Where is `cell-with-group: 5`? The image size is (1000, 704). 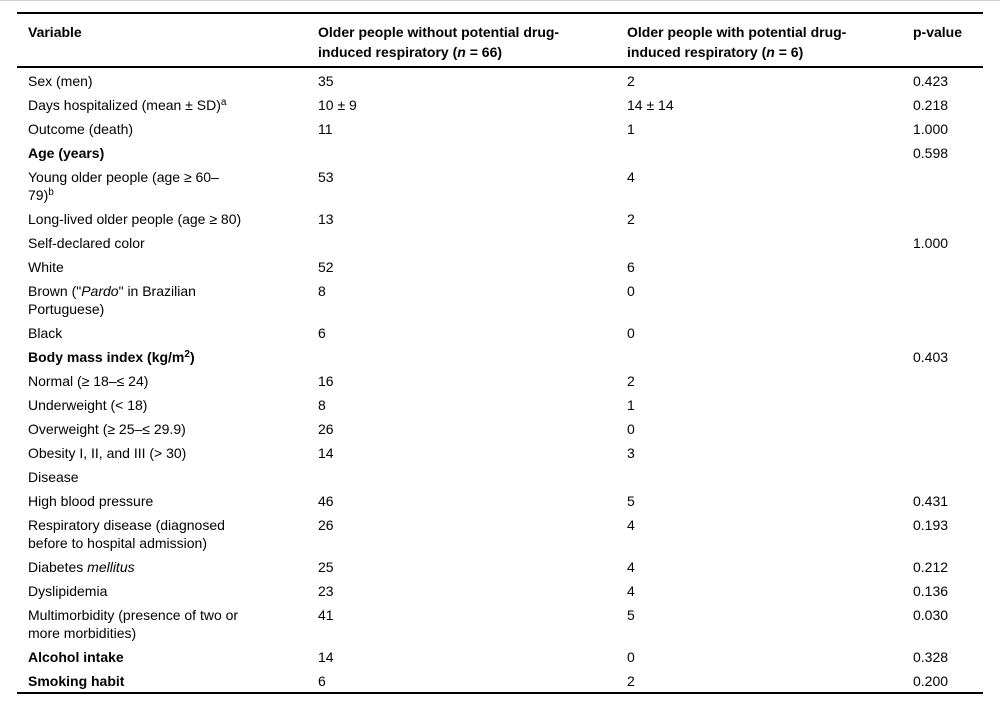
cell-with-group: 5 is located at coordinates (631, 615).